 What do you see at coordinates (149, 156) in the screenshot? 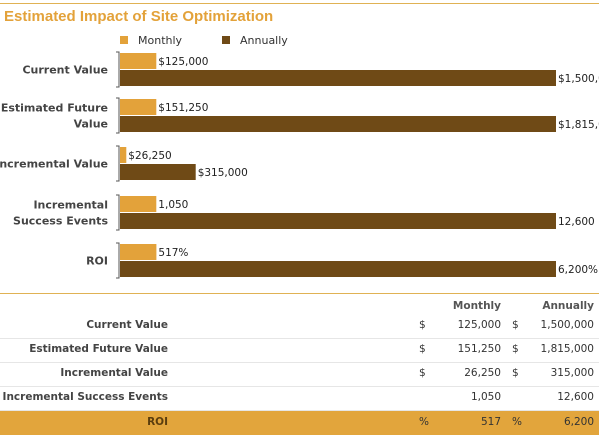
I see `data-label-monthly: $26,250` at bounding box center [149, 156].